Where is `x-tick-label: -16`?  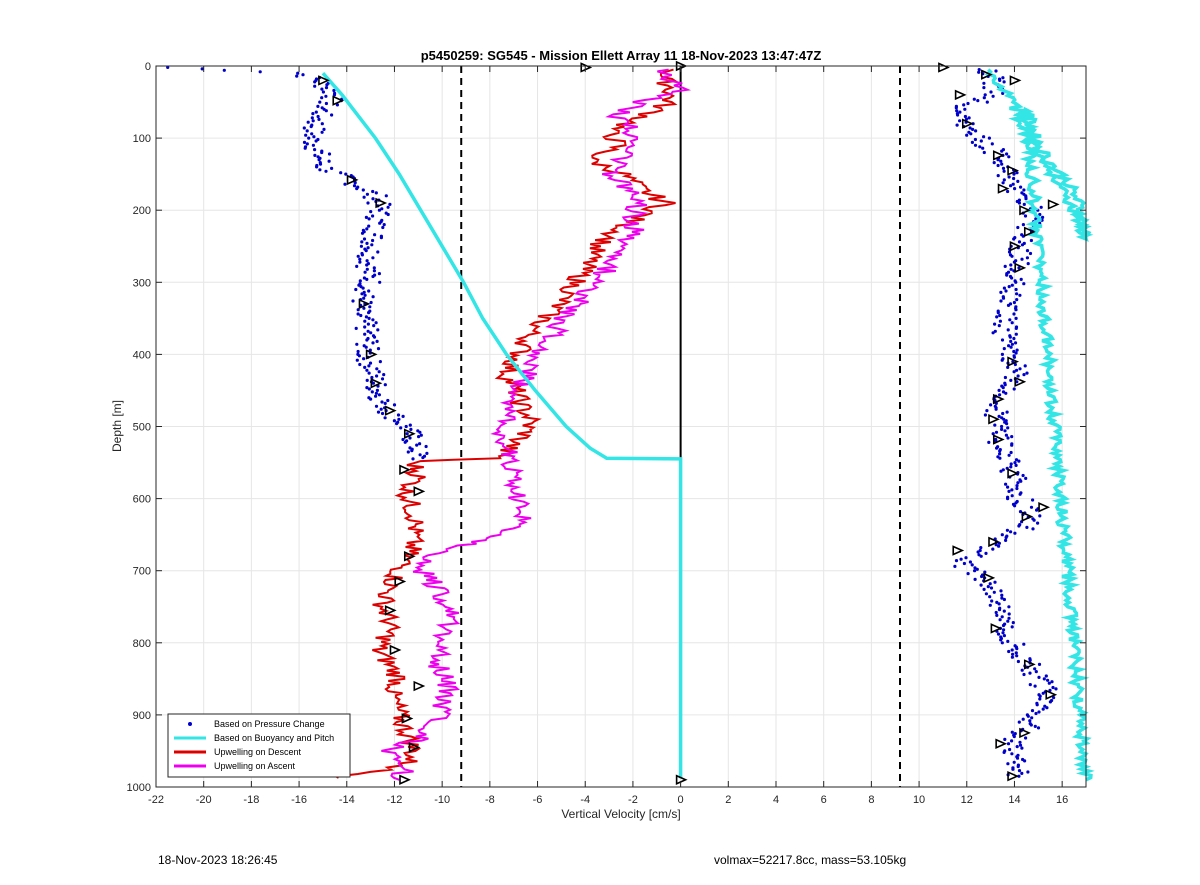 x-tick-label: -16 is located at coordinates (299, 800).